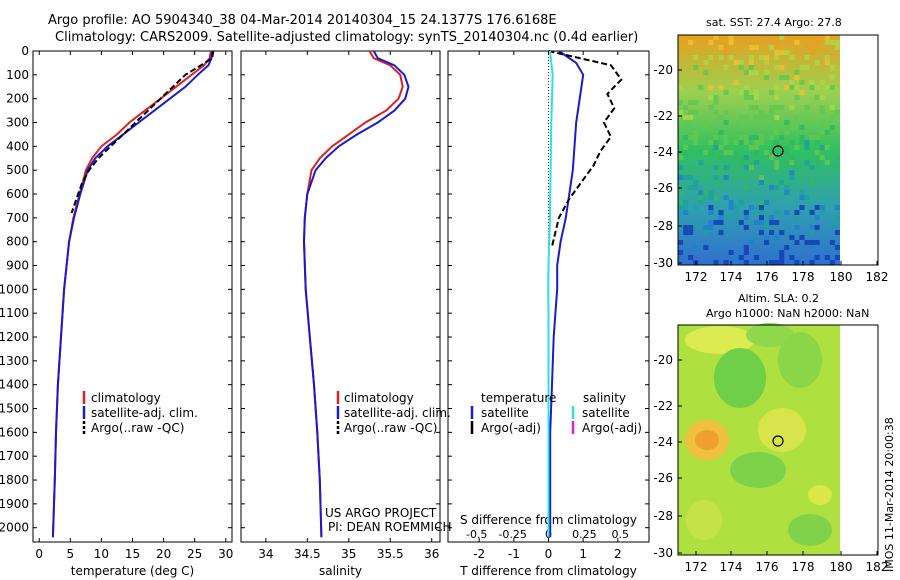 The height and width of the screenshot is (580, 900). What do you see at coordinates (431, 554) in the screenshot?
I see `x-tick-label: 36` at bounding box center [431, 554].